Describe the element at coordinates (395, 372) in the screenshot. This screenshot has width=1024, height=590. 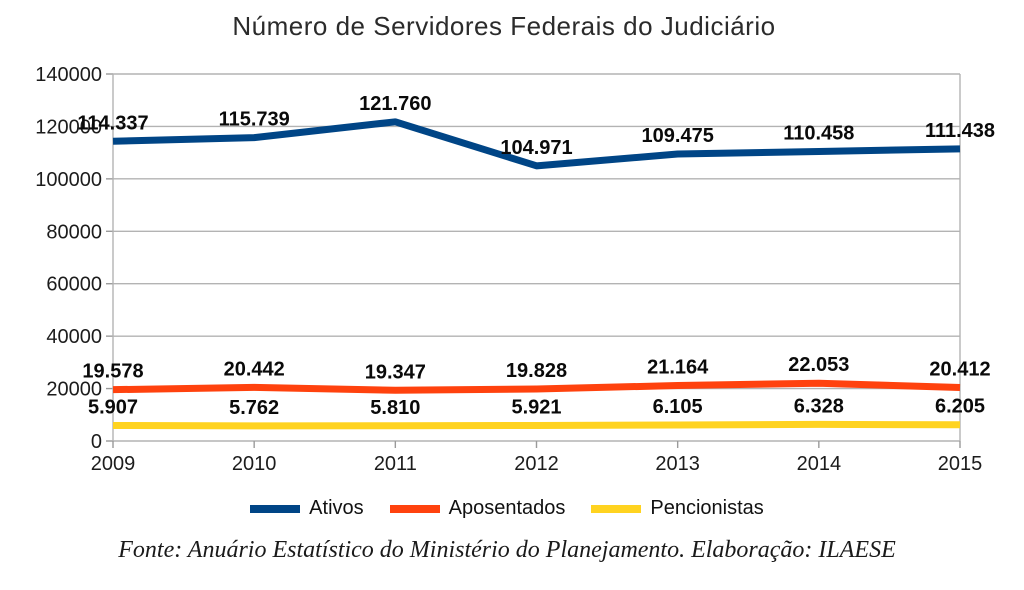
I see `data-label-aposentados: 19.347` at that location.